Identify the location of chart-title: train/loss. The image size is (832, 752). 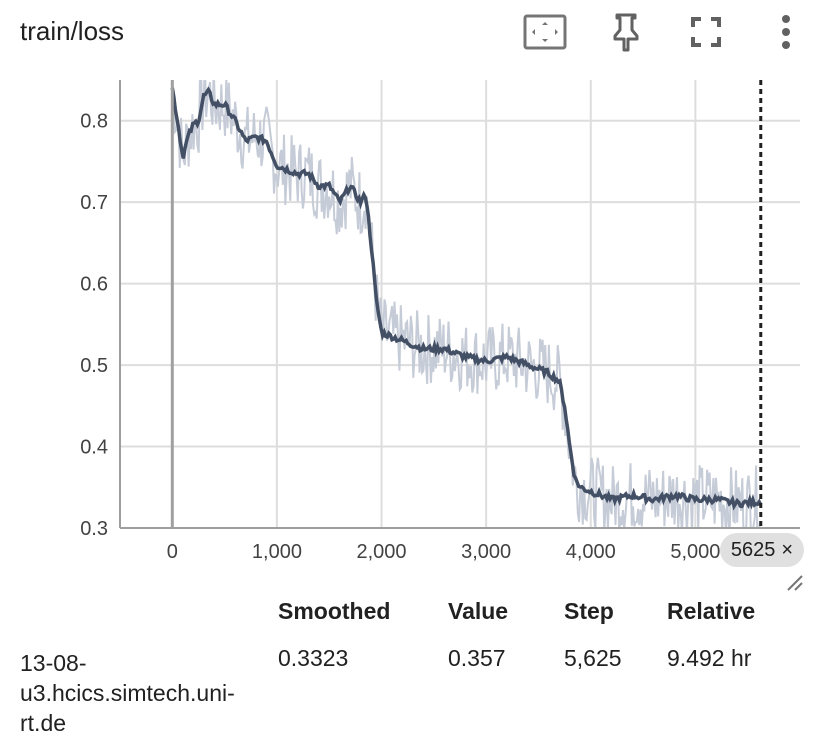
(72, 31).